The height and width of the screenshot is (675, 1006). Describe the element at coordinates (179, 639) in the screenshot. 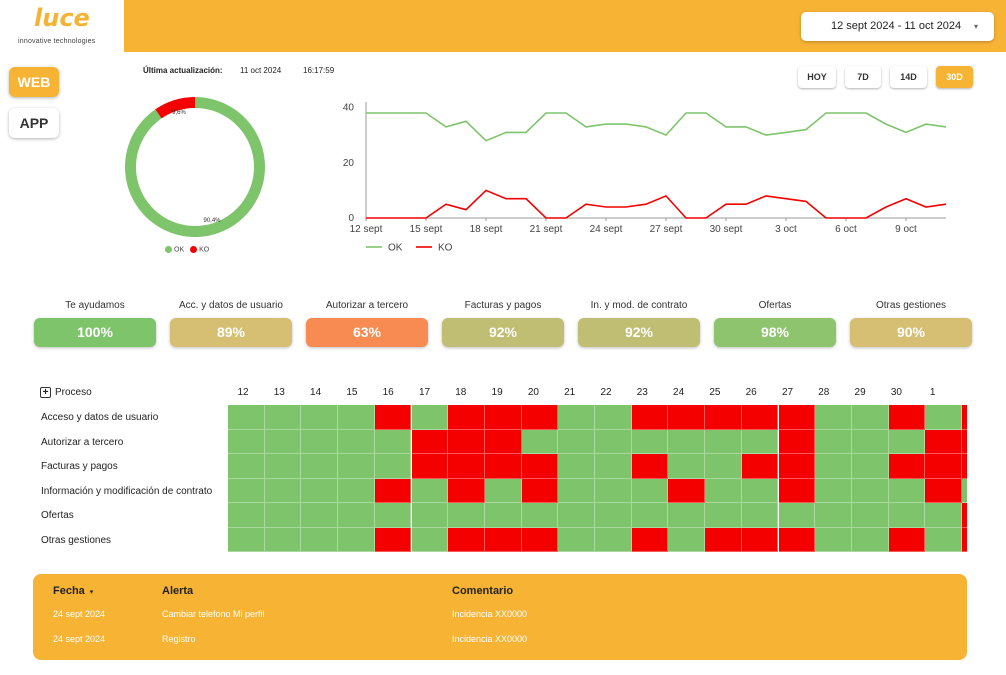

I see `alert-row-2-alert: Registro` at that location.